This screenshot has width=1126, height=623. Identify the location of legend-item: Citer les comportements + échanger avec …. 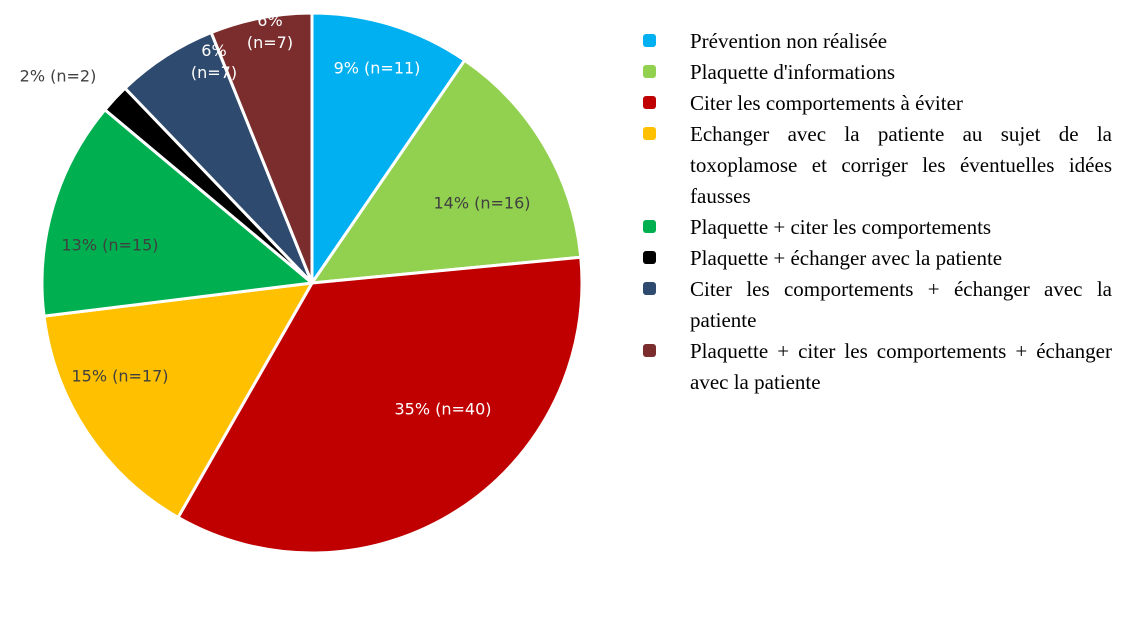
(876, 305).